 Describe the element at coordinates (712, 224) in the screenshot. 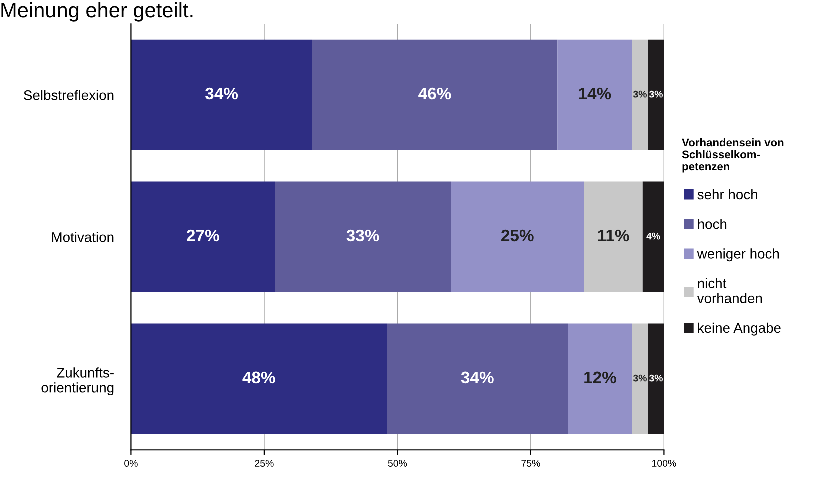

I see `legend-label: hoch` at that location.